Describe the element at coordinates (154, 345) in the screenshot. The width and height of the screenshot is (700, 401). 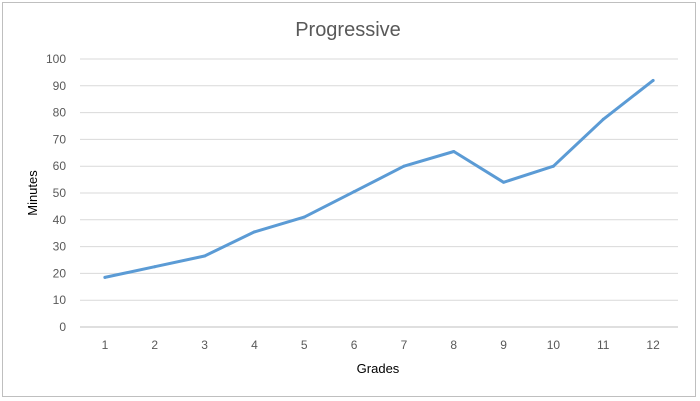
I see `x-tick-label: 2` at that location.